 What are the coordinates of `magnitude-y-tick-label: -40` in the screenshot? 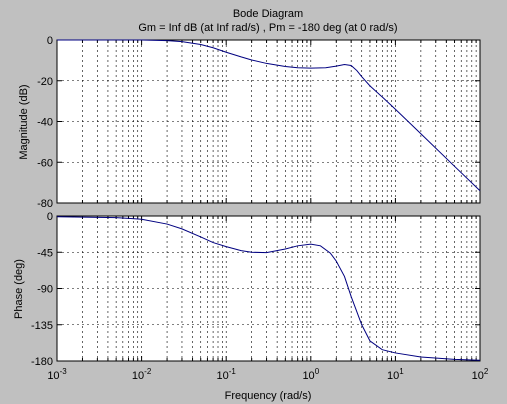 It's located at (45, 123).